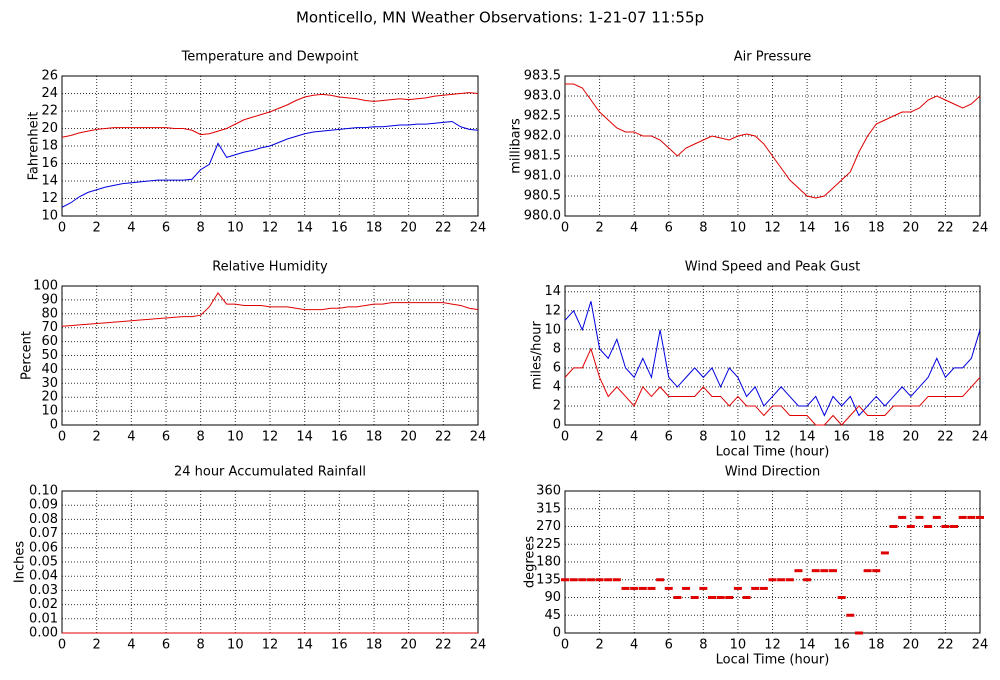  Describe the element at coordinates (43, 562) in the screenshot. I see `y-tick-label: 0.05` at that location.